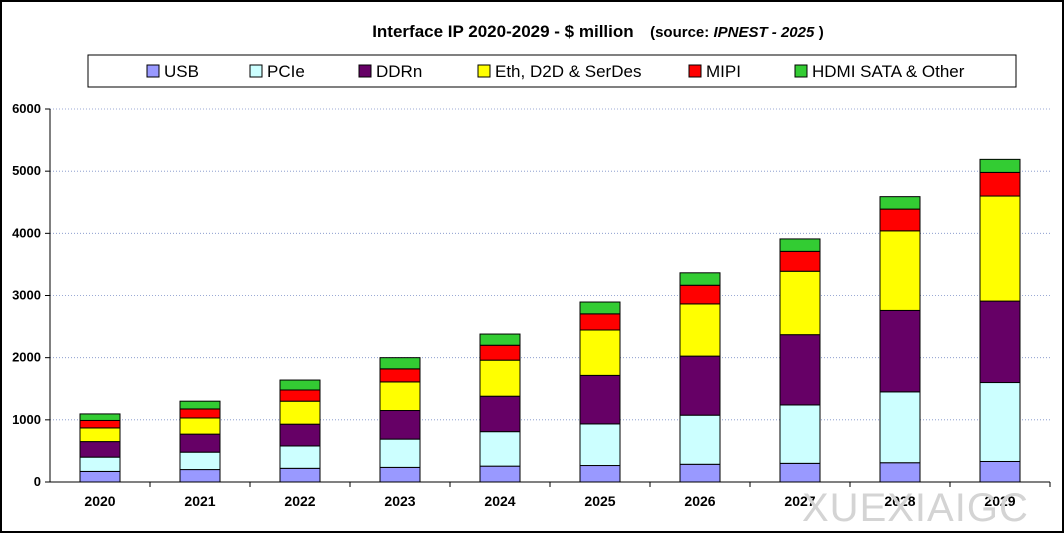 The width and height of the screenshot is (1064, 533). I want to click on bar-usb-2020, so click(100, 476).